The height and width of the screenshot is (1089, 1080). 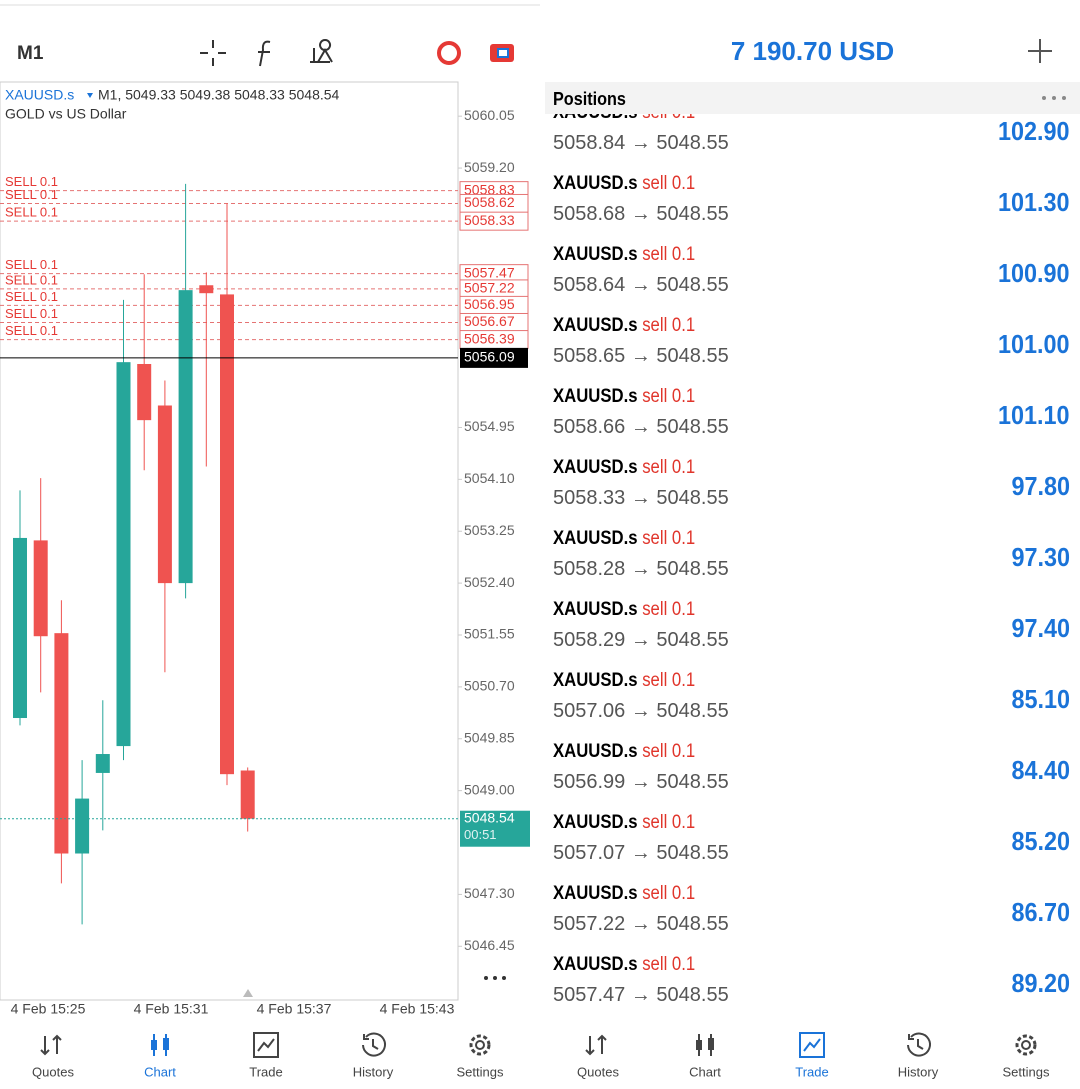 What do you see at coordinates (589, 214) in the screenshot?
I see `open-price: 5058.68` at bounding box center [589, 214].